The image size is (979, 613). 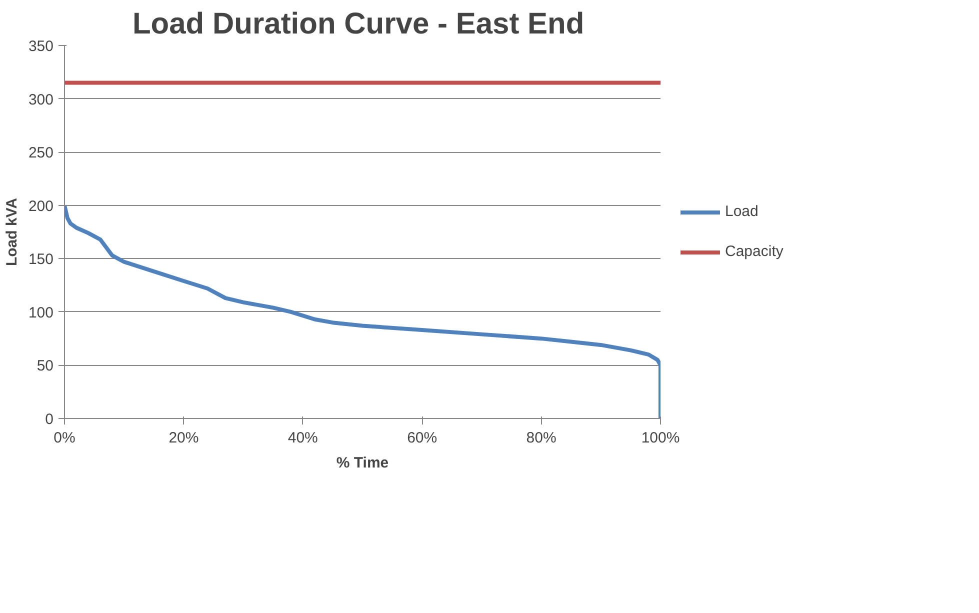 I want to click on y-tick-label: 0, so click(x=49, y=419).